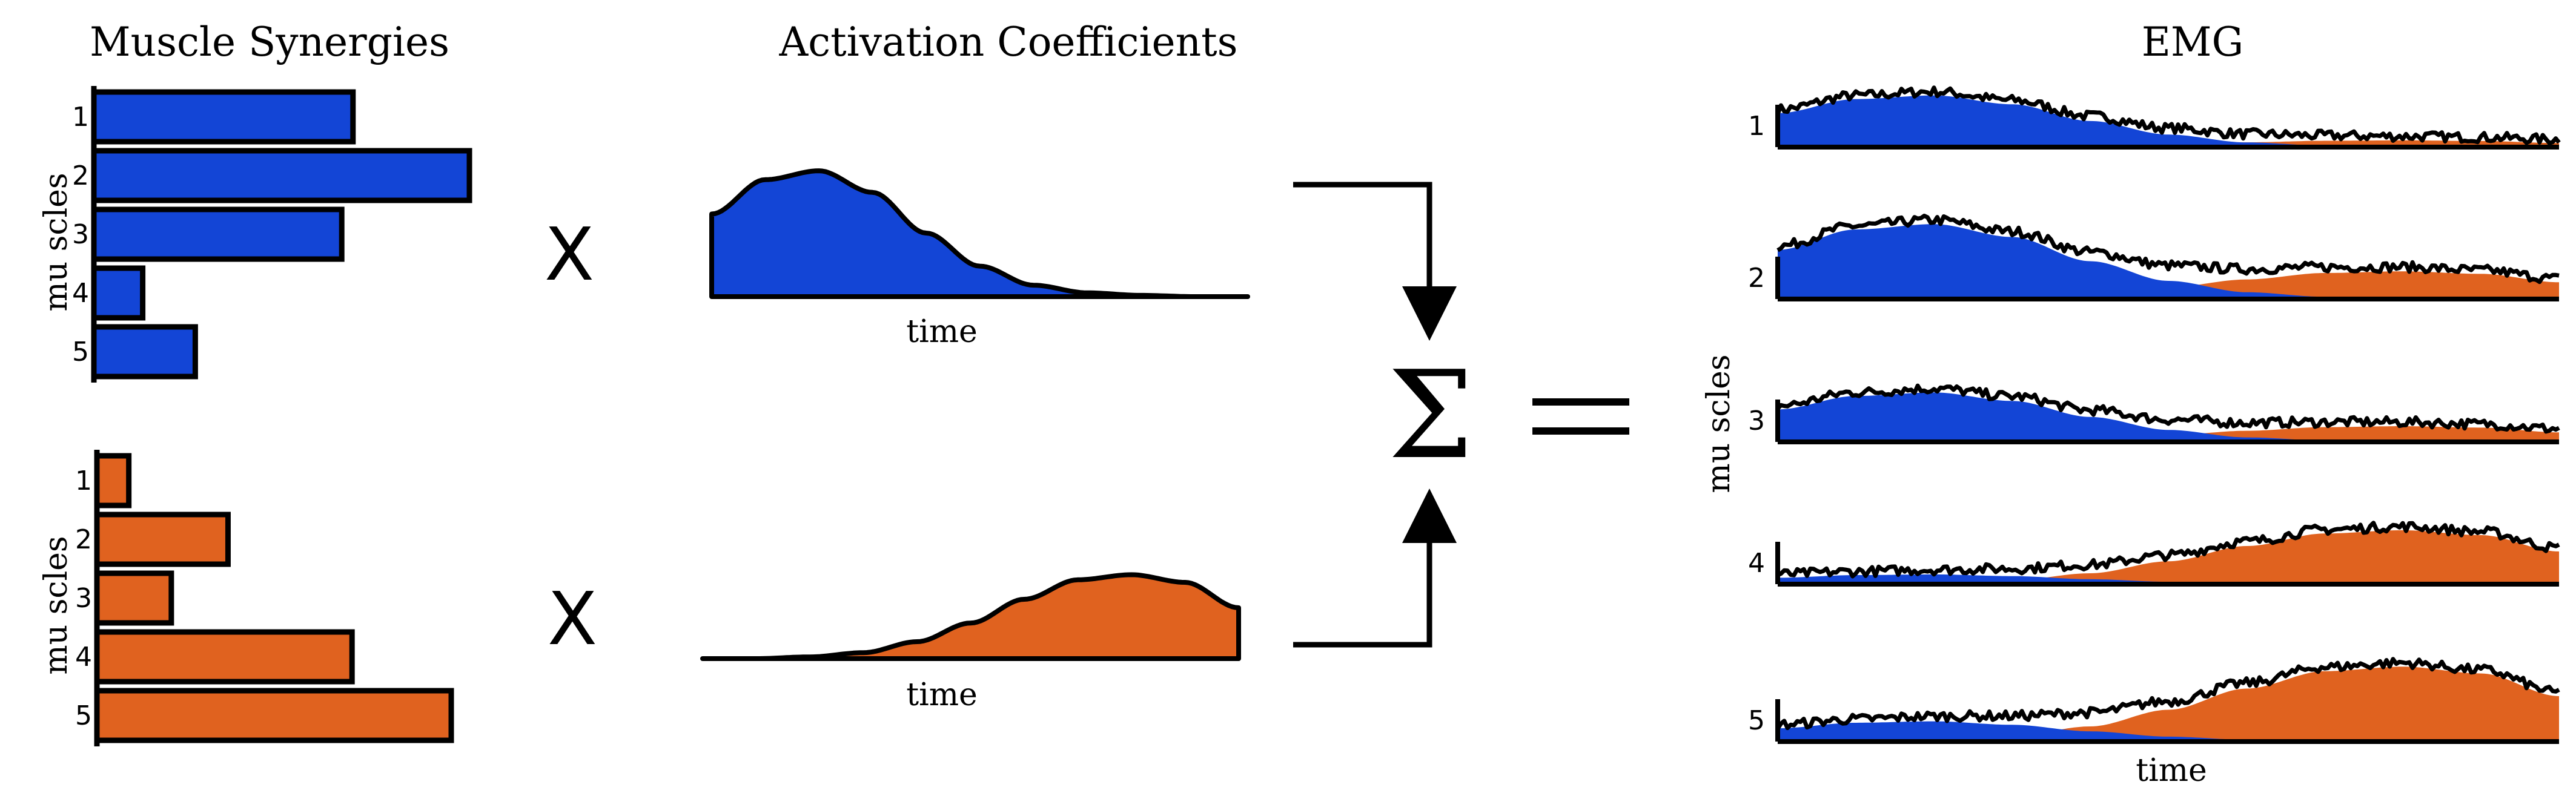 This screenshot has width=2576, height=793. I want to click on emg-4-synergy-2-fill, so click(2168, 557).